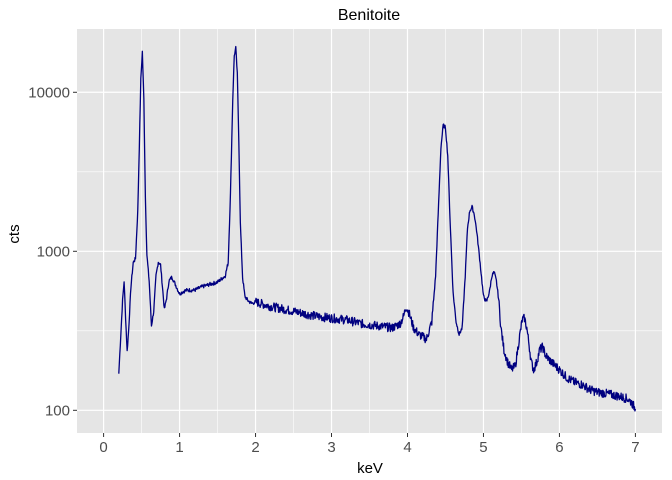  What do you see at coordinates (483, 447) in the screenshot?
I see `x-tick-label: 5` at bounding box center [483, 447].